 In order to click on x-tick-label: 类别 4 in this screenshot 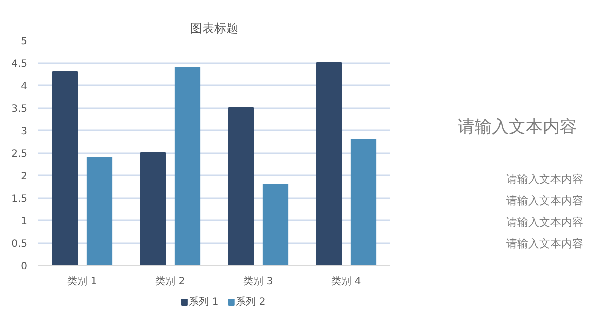, I will do `click(347, 282)`.